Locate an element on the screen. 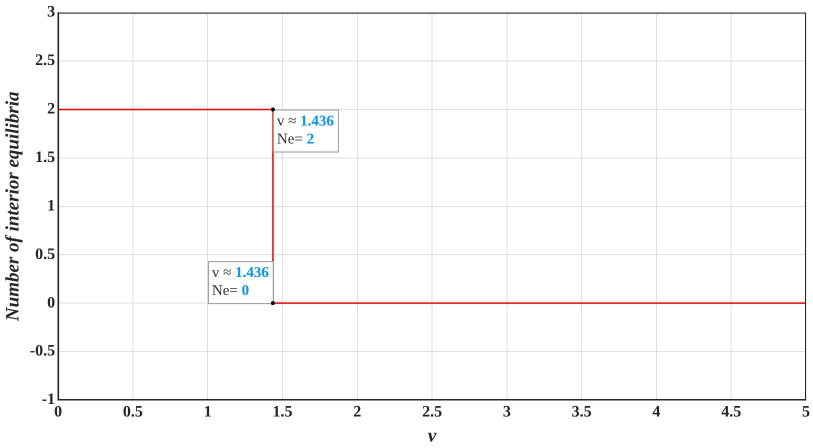  x-tick-label: 3 is located at coordinates (506, 412).